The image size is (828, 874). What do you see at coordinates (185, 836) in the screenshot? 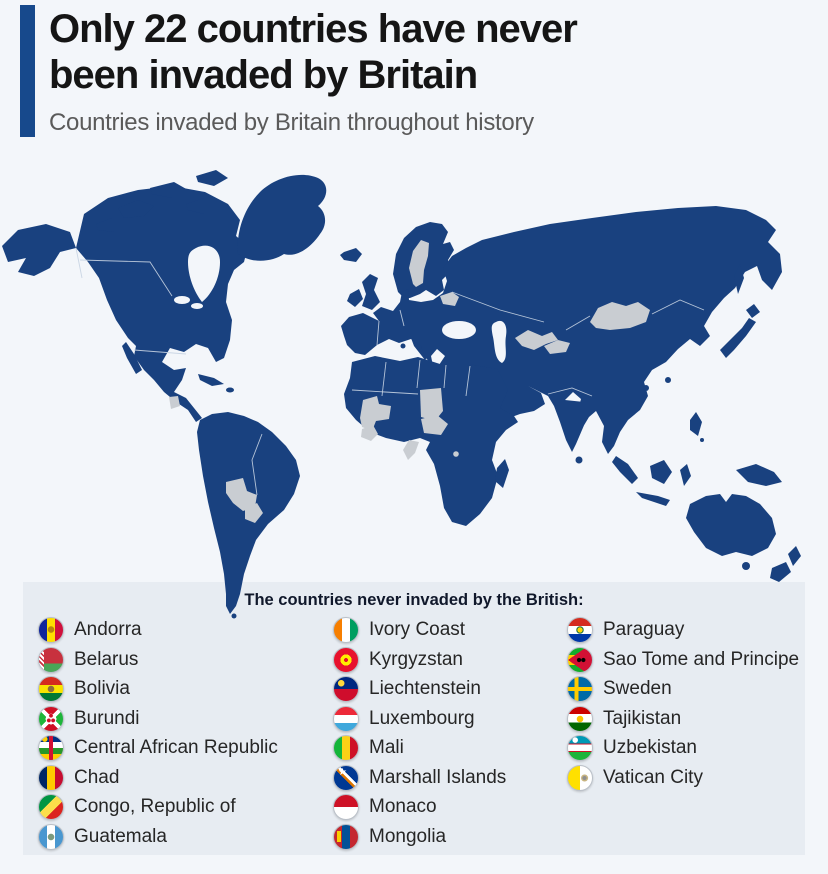
I see `country-list-item: Guatemala` at bounding box center [185, 836].